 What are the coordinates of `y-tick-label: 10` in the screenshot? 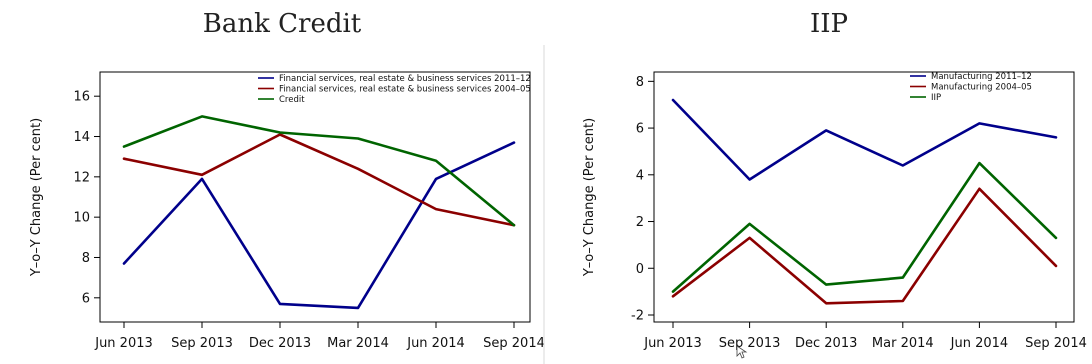 It's located at (81, 218).